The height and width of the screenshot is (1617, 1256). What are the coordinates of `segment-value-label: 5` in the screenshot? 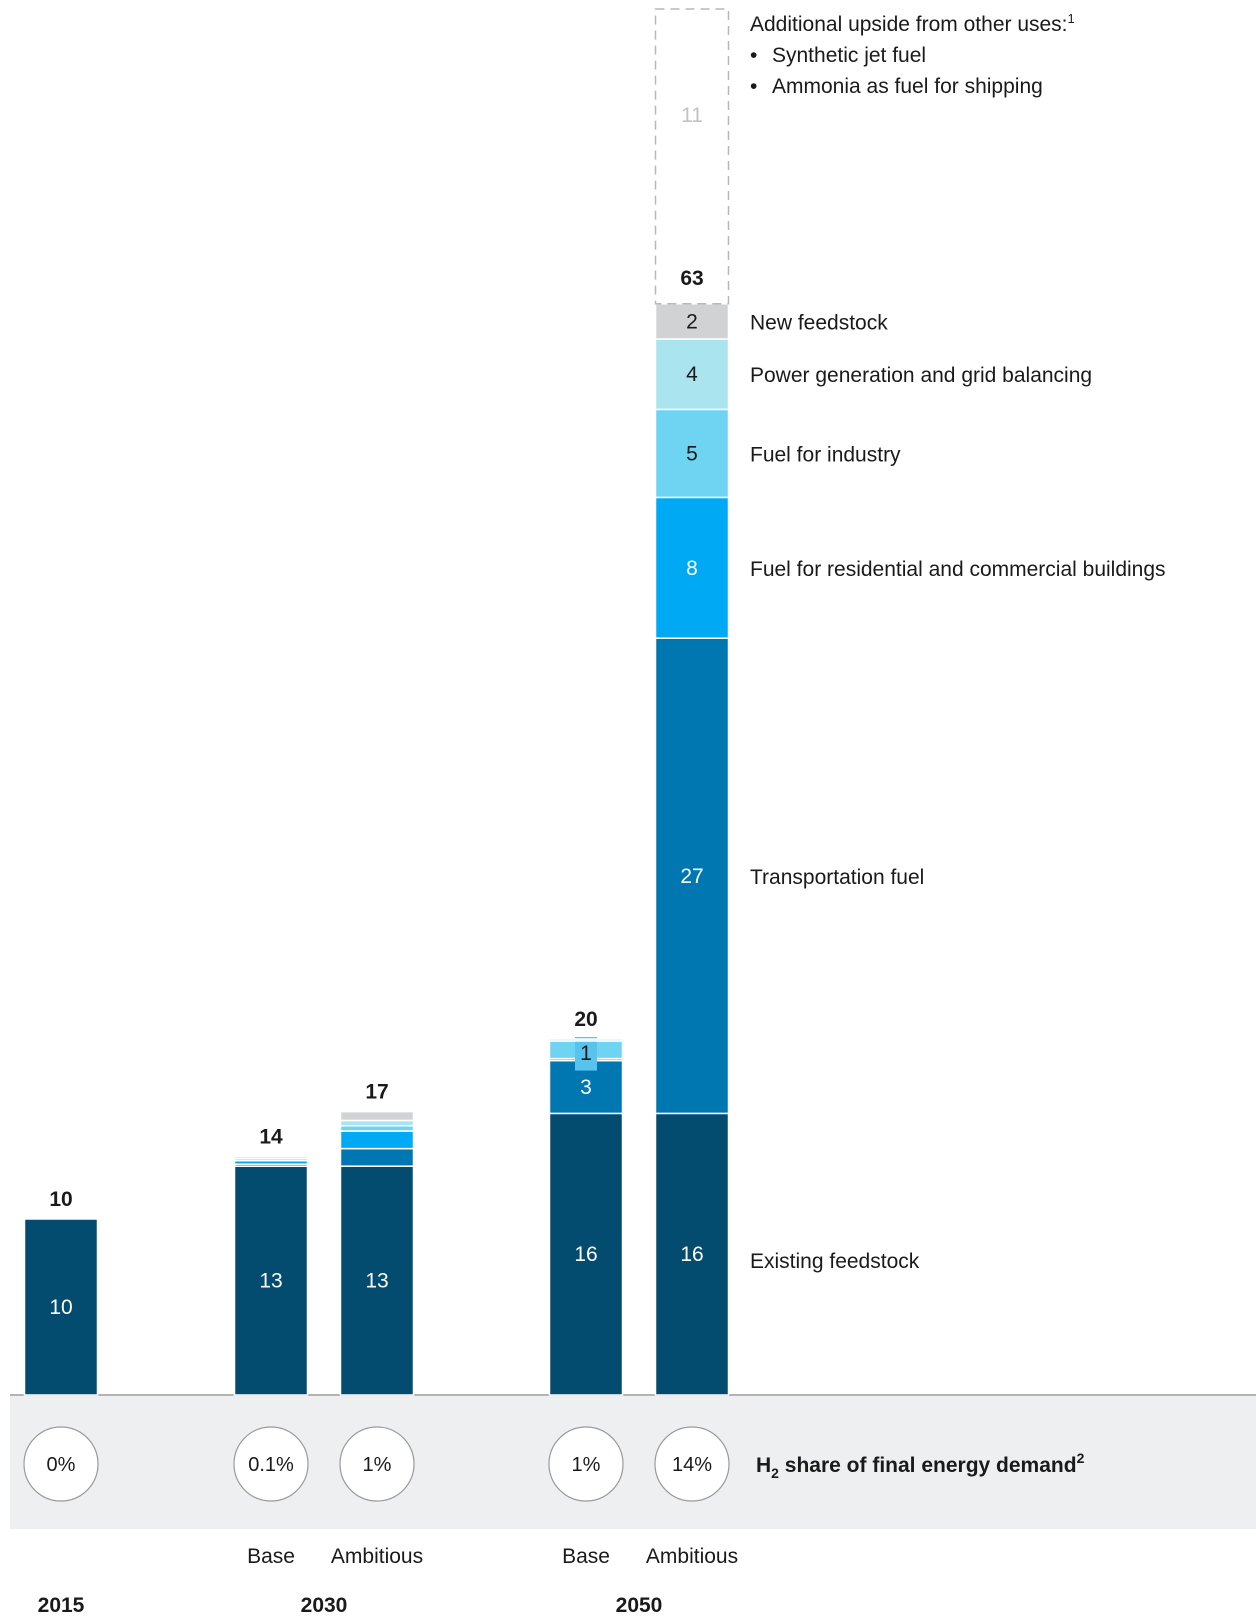 It's located at (692, 453).